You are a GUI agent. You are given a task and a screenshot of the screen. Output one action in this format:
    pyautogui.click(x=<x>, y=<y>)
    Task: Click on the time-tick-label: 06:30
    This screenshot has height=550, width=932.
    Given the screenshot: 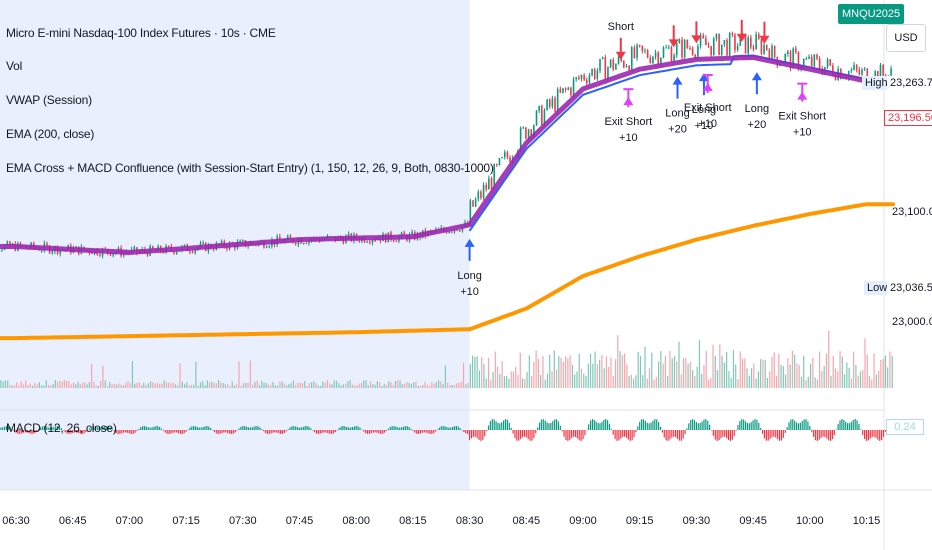 What is the action you would take?
    pyautogui.click(x=16, y=521)
    